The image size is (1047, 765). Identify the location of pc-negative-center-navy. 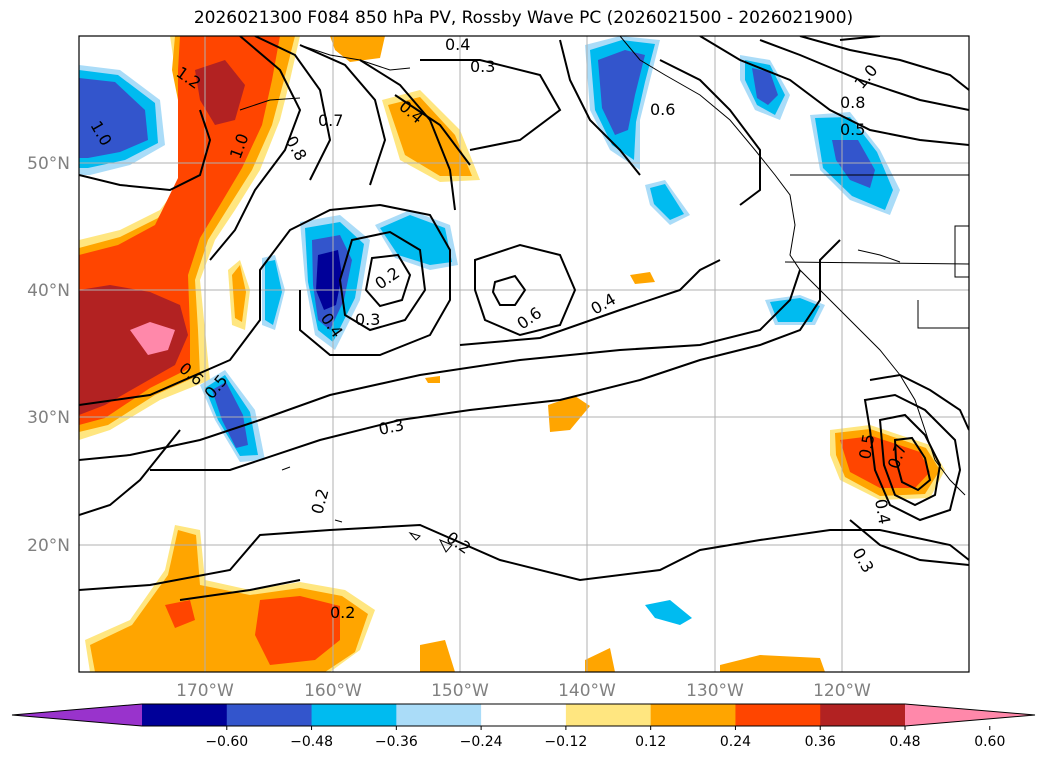
(329, 280).